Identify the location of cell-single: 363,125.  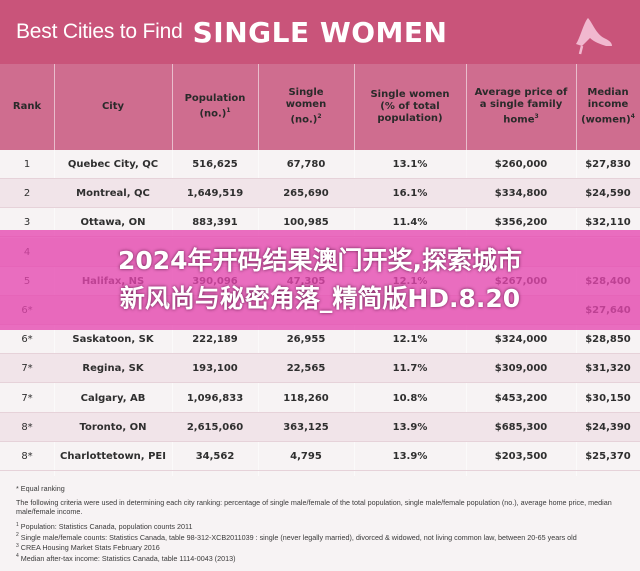
(306, 427).